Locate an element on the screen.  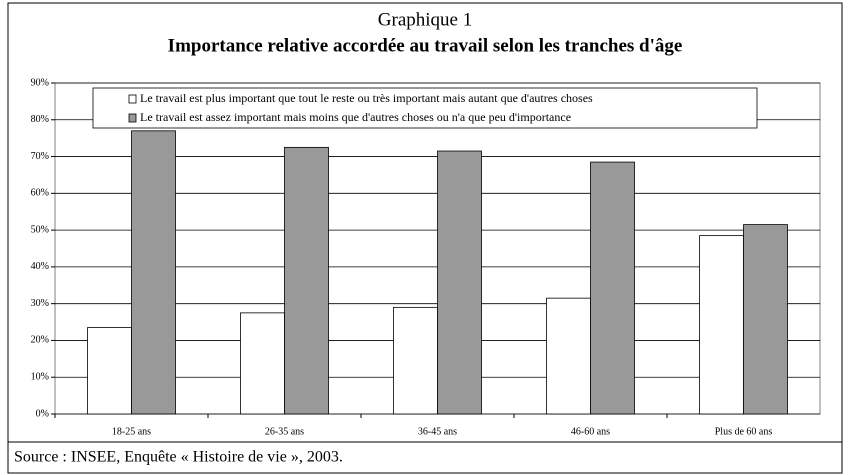
legend is located at coordinates (425, 108).